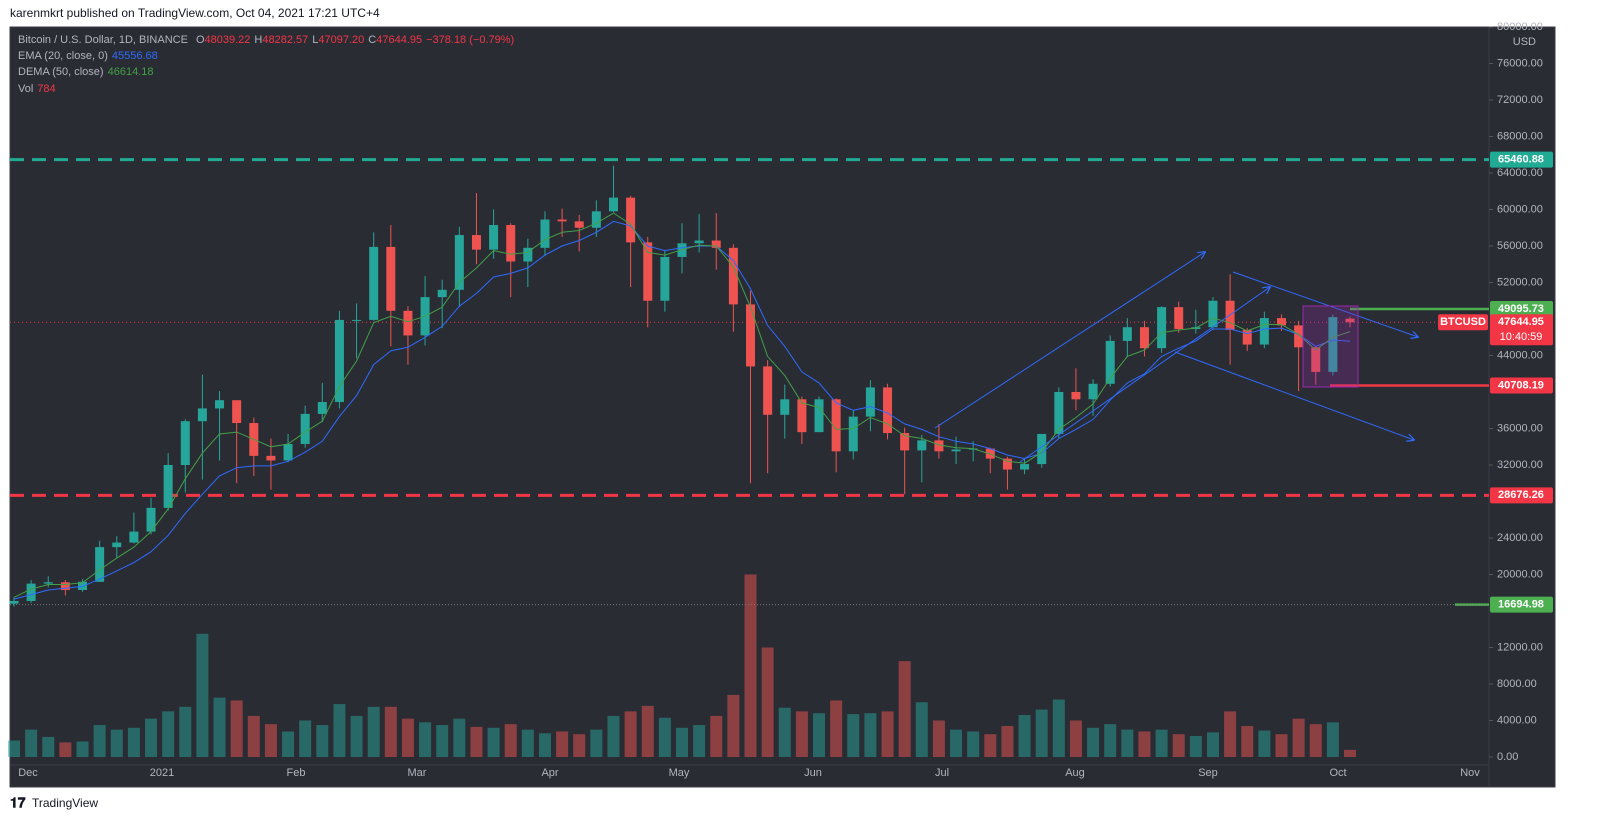 The image size is (1600, 838). I want to click on symbol-name: Bitcoin / U.S. Dollar, 1D, BINANCE, so click(103, 40).